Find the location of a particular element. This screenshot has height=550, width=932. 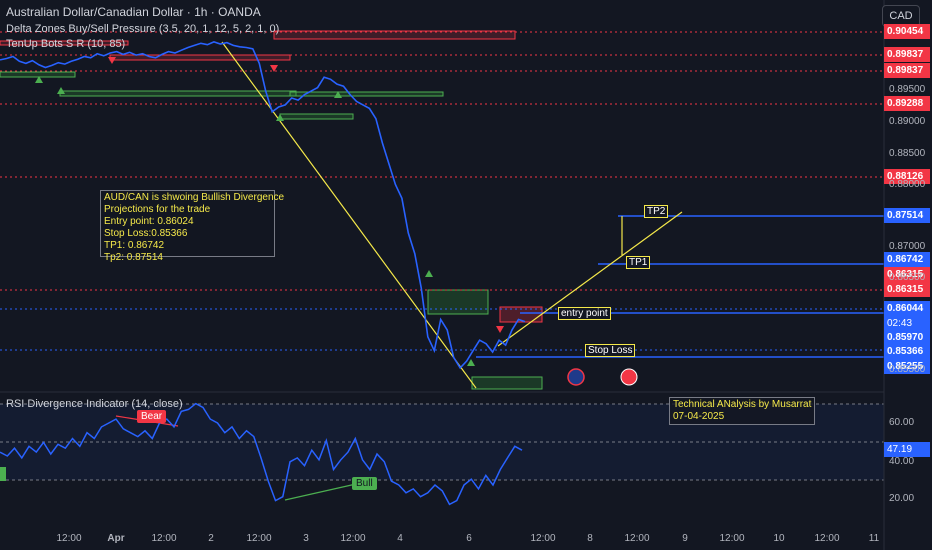

time-tick-label: 11 is located at coordinates (874, 538).